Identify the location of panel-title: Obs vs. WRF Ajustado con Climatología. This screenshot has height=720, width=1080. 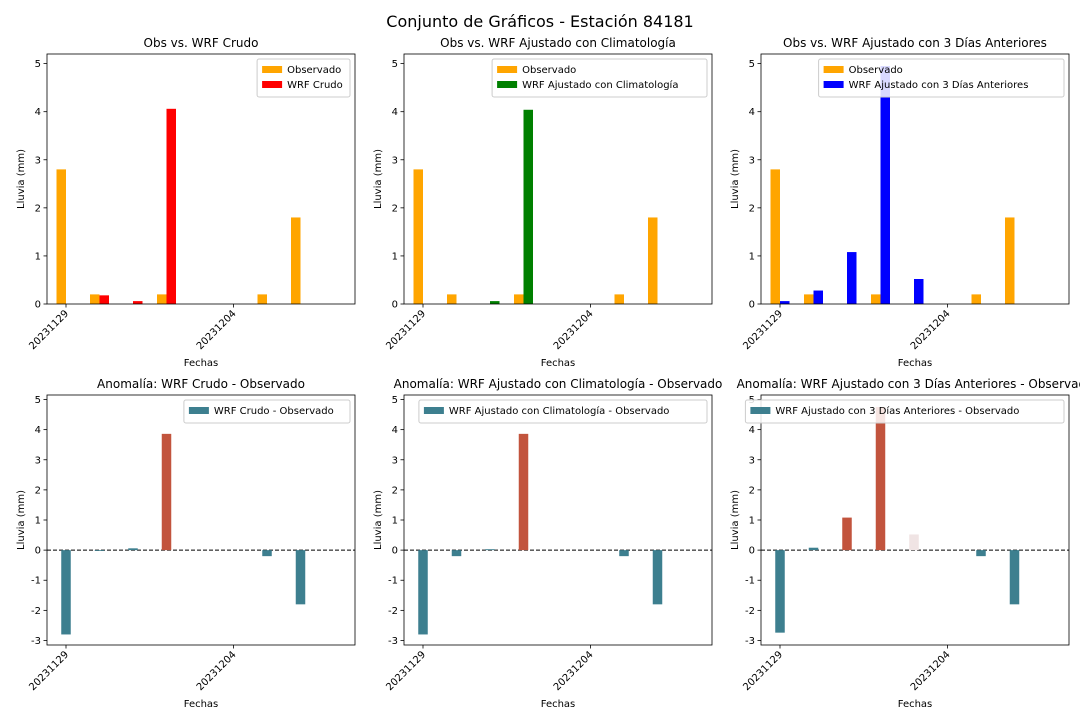
(558, 43).